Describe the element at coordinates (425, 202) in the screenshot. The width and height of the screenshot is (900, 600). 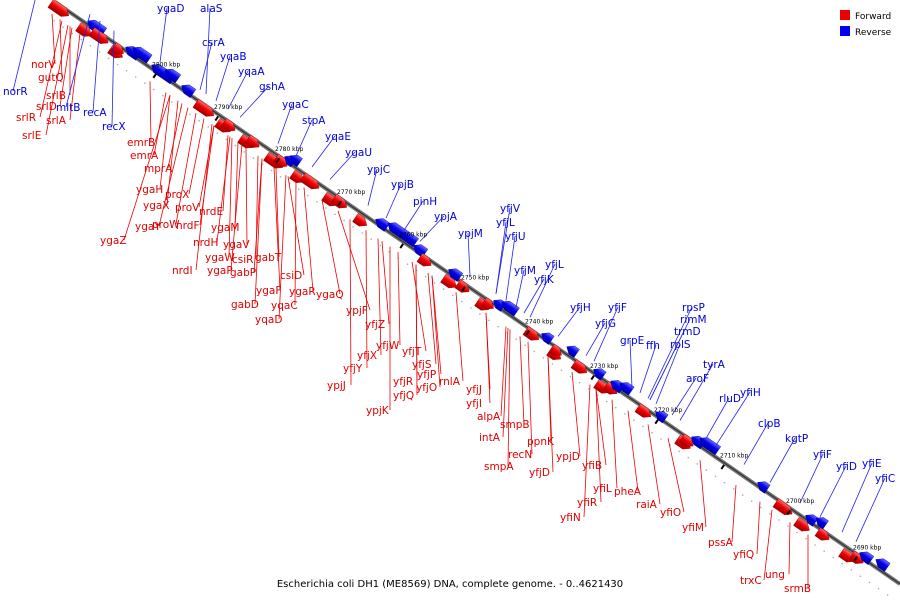
I see `gene-label: pinH` at that location.